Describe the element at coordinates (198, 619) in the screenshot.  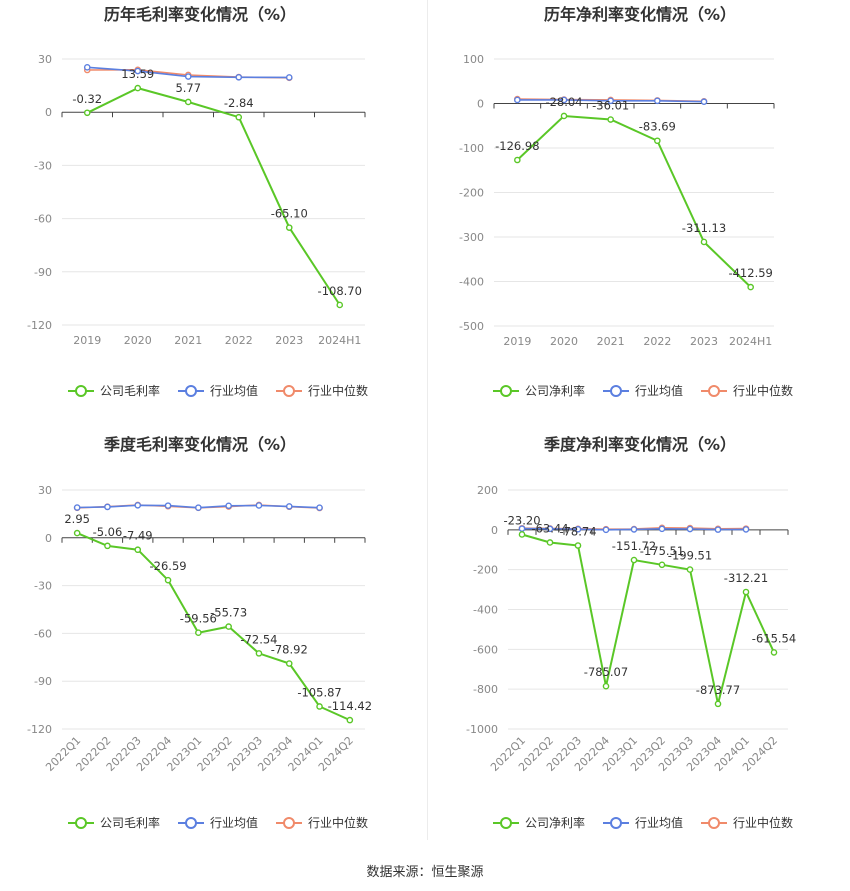
I see `data-label: -59.56` at that location.